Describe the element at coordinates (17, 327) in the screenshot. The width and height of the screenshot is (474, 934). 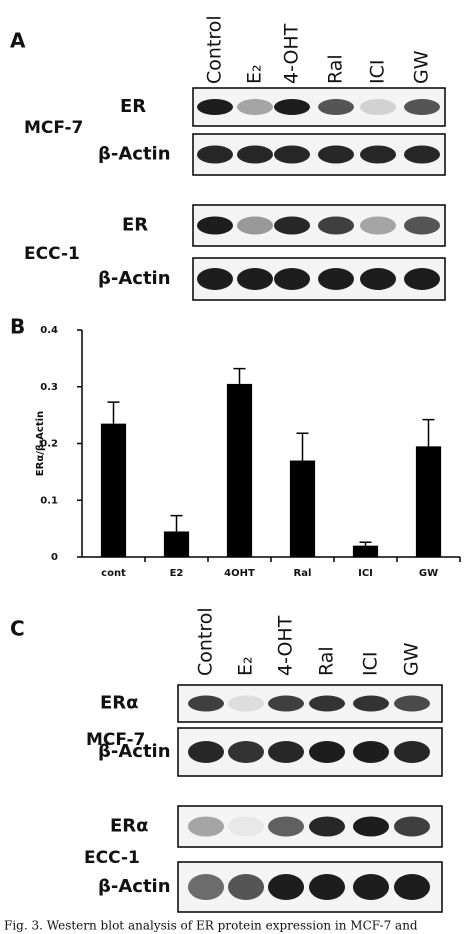
I see `panel-label: B` at that location.